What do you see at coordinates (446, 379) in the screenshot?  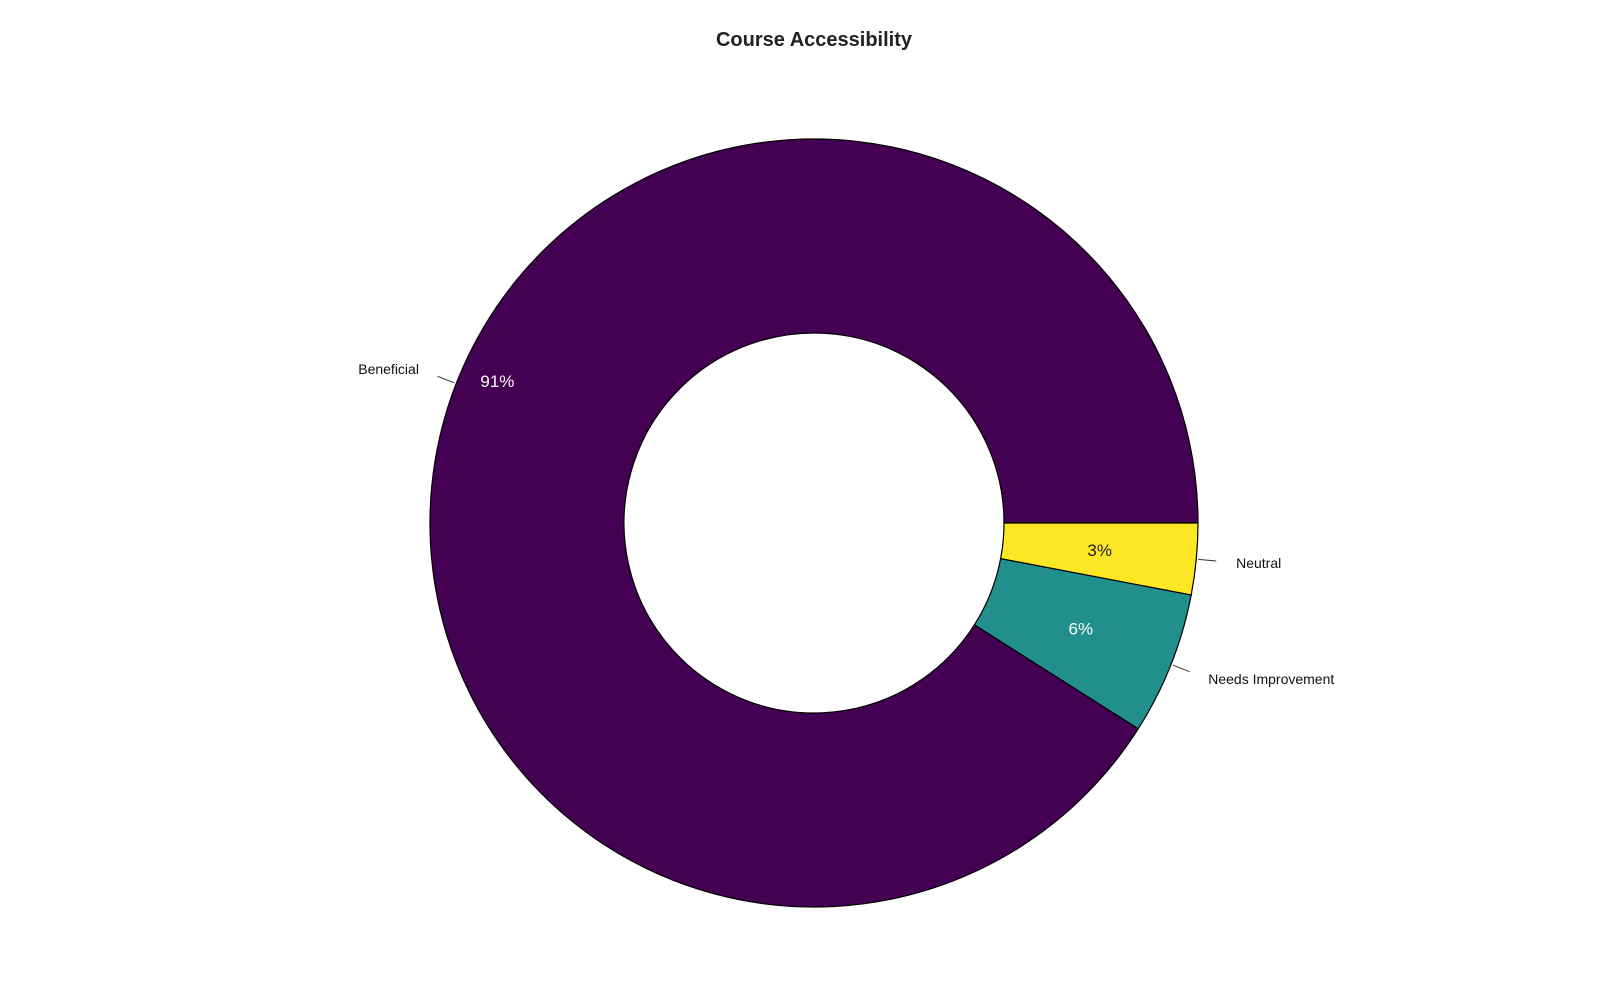 I see `leader-line-beneficial` at bounding box center [446, 379].